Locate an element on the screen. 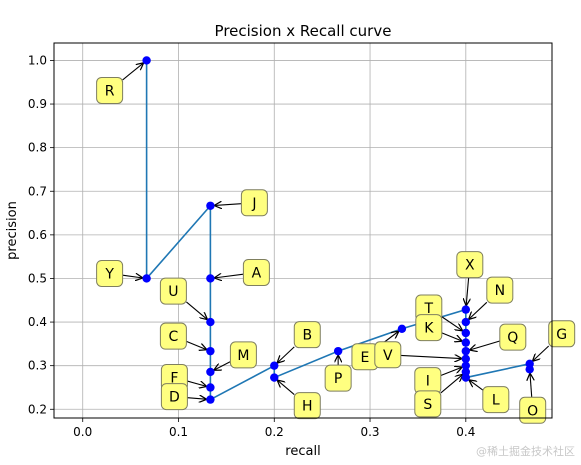 This screenshot has width=581, height=465. watermark: @稀土掘金技术社区 is located at coordinates (525, 451).